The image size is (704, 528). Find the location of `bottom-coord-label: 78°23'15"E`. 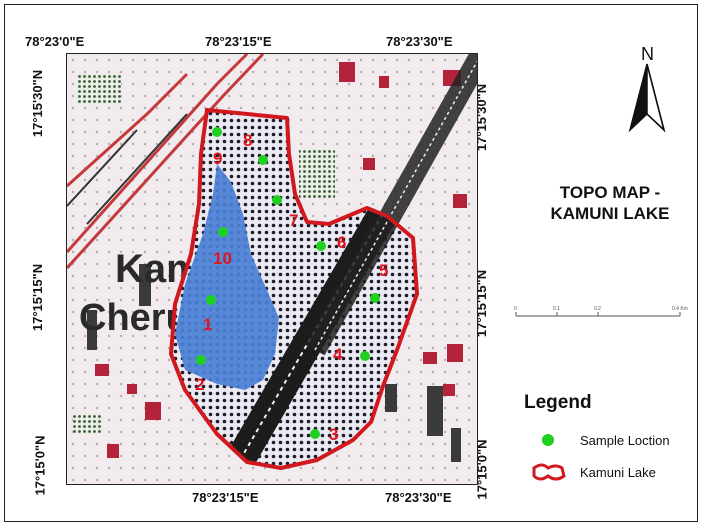

bottom-coord-label: 78°23'15"E is located at coordinates (225, 497).